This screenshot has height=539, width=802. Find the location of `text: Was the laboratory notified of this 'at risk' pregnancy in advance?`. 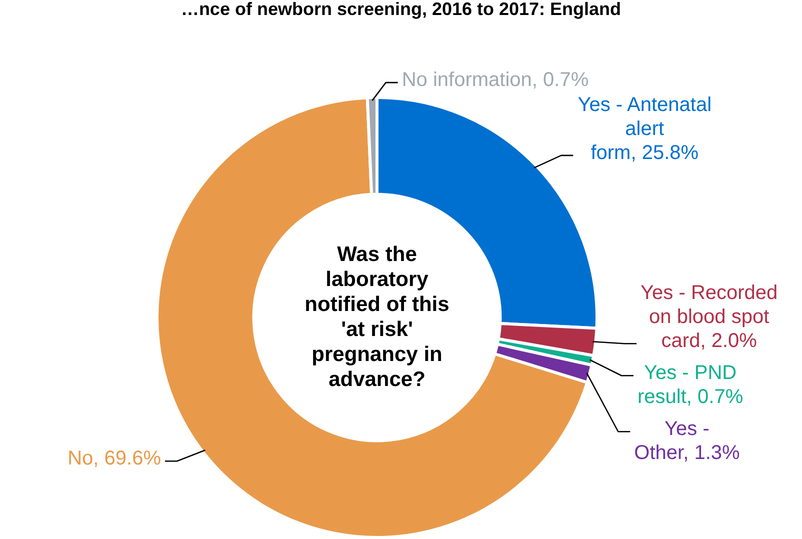

text: Was the laboratory notified of this 'at risk' pregnancy in advance? is located at coordinates (377, 316).